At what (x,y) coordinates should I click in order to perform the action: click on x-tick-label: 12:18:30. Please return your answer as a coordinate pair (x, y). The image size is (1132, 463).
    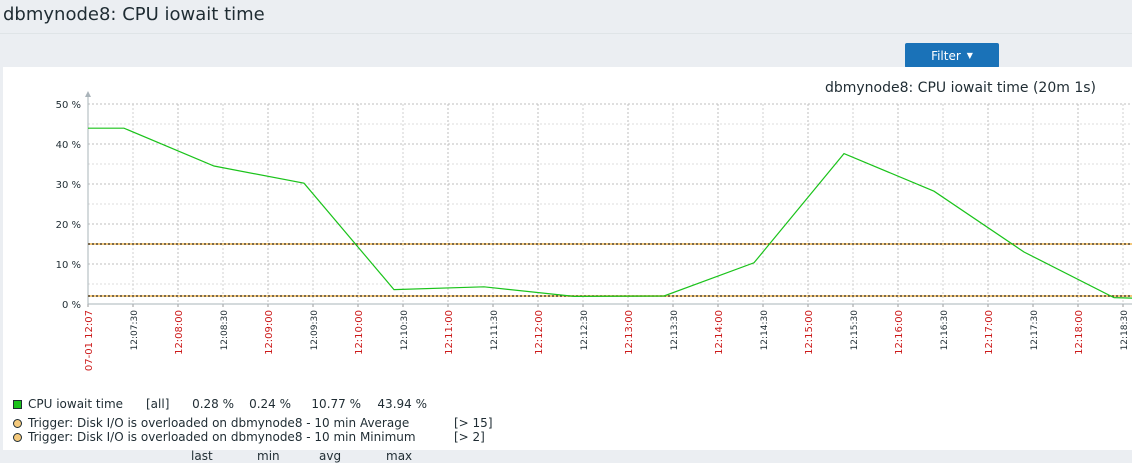
    Looking at the image, I should click on (1125, 330).